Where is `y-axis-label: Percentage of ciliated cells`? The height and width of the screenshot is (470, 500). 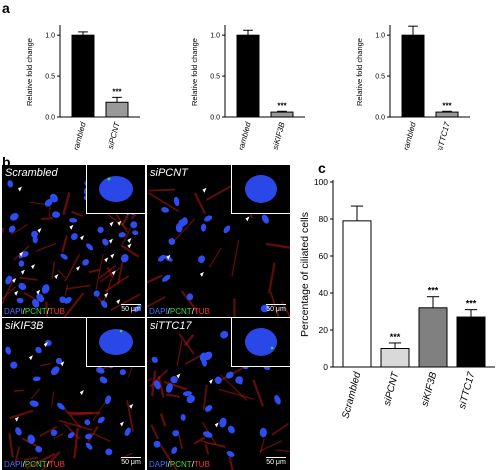 y-axis-label: Percentage of ciliated cells is located at coordinates (305, 274).